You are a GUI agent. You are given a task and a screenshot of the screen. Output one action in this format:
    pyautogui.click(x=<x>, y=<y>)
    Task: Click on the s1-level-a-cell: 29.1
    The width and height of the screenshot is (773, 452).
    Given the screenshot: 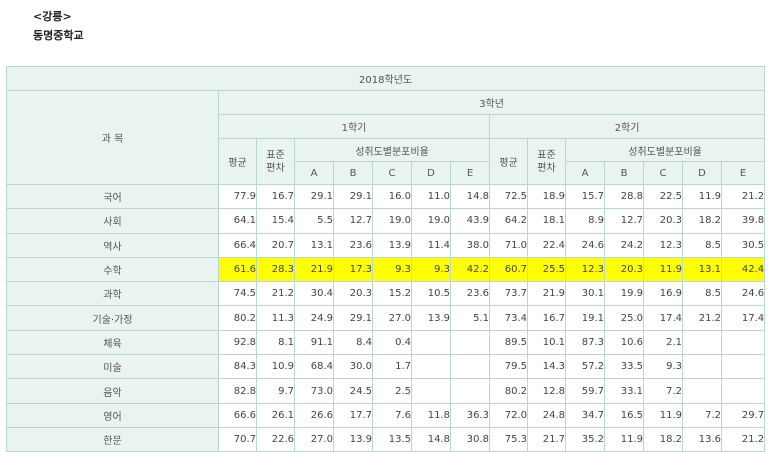 What is the action you would take?
    pyautogui.click(x=314, y=196)
    